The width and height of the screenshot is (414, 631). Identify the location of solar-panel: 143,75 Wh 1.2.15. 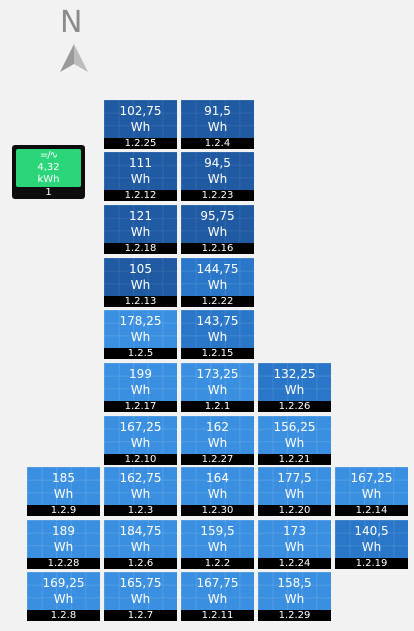
(217, 335).